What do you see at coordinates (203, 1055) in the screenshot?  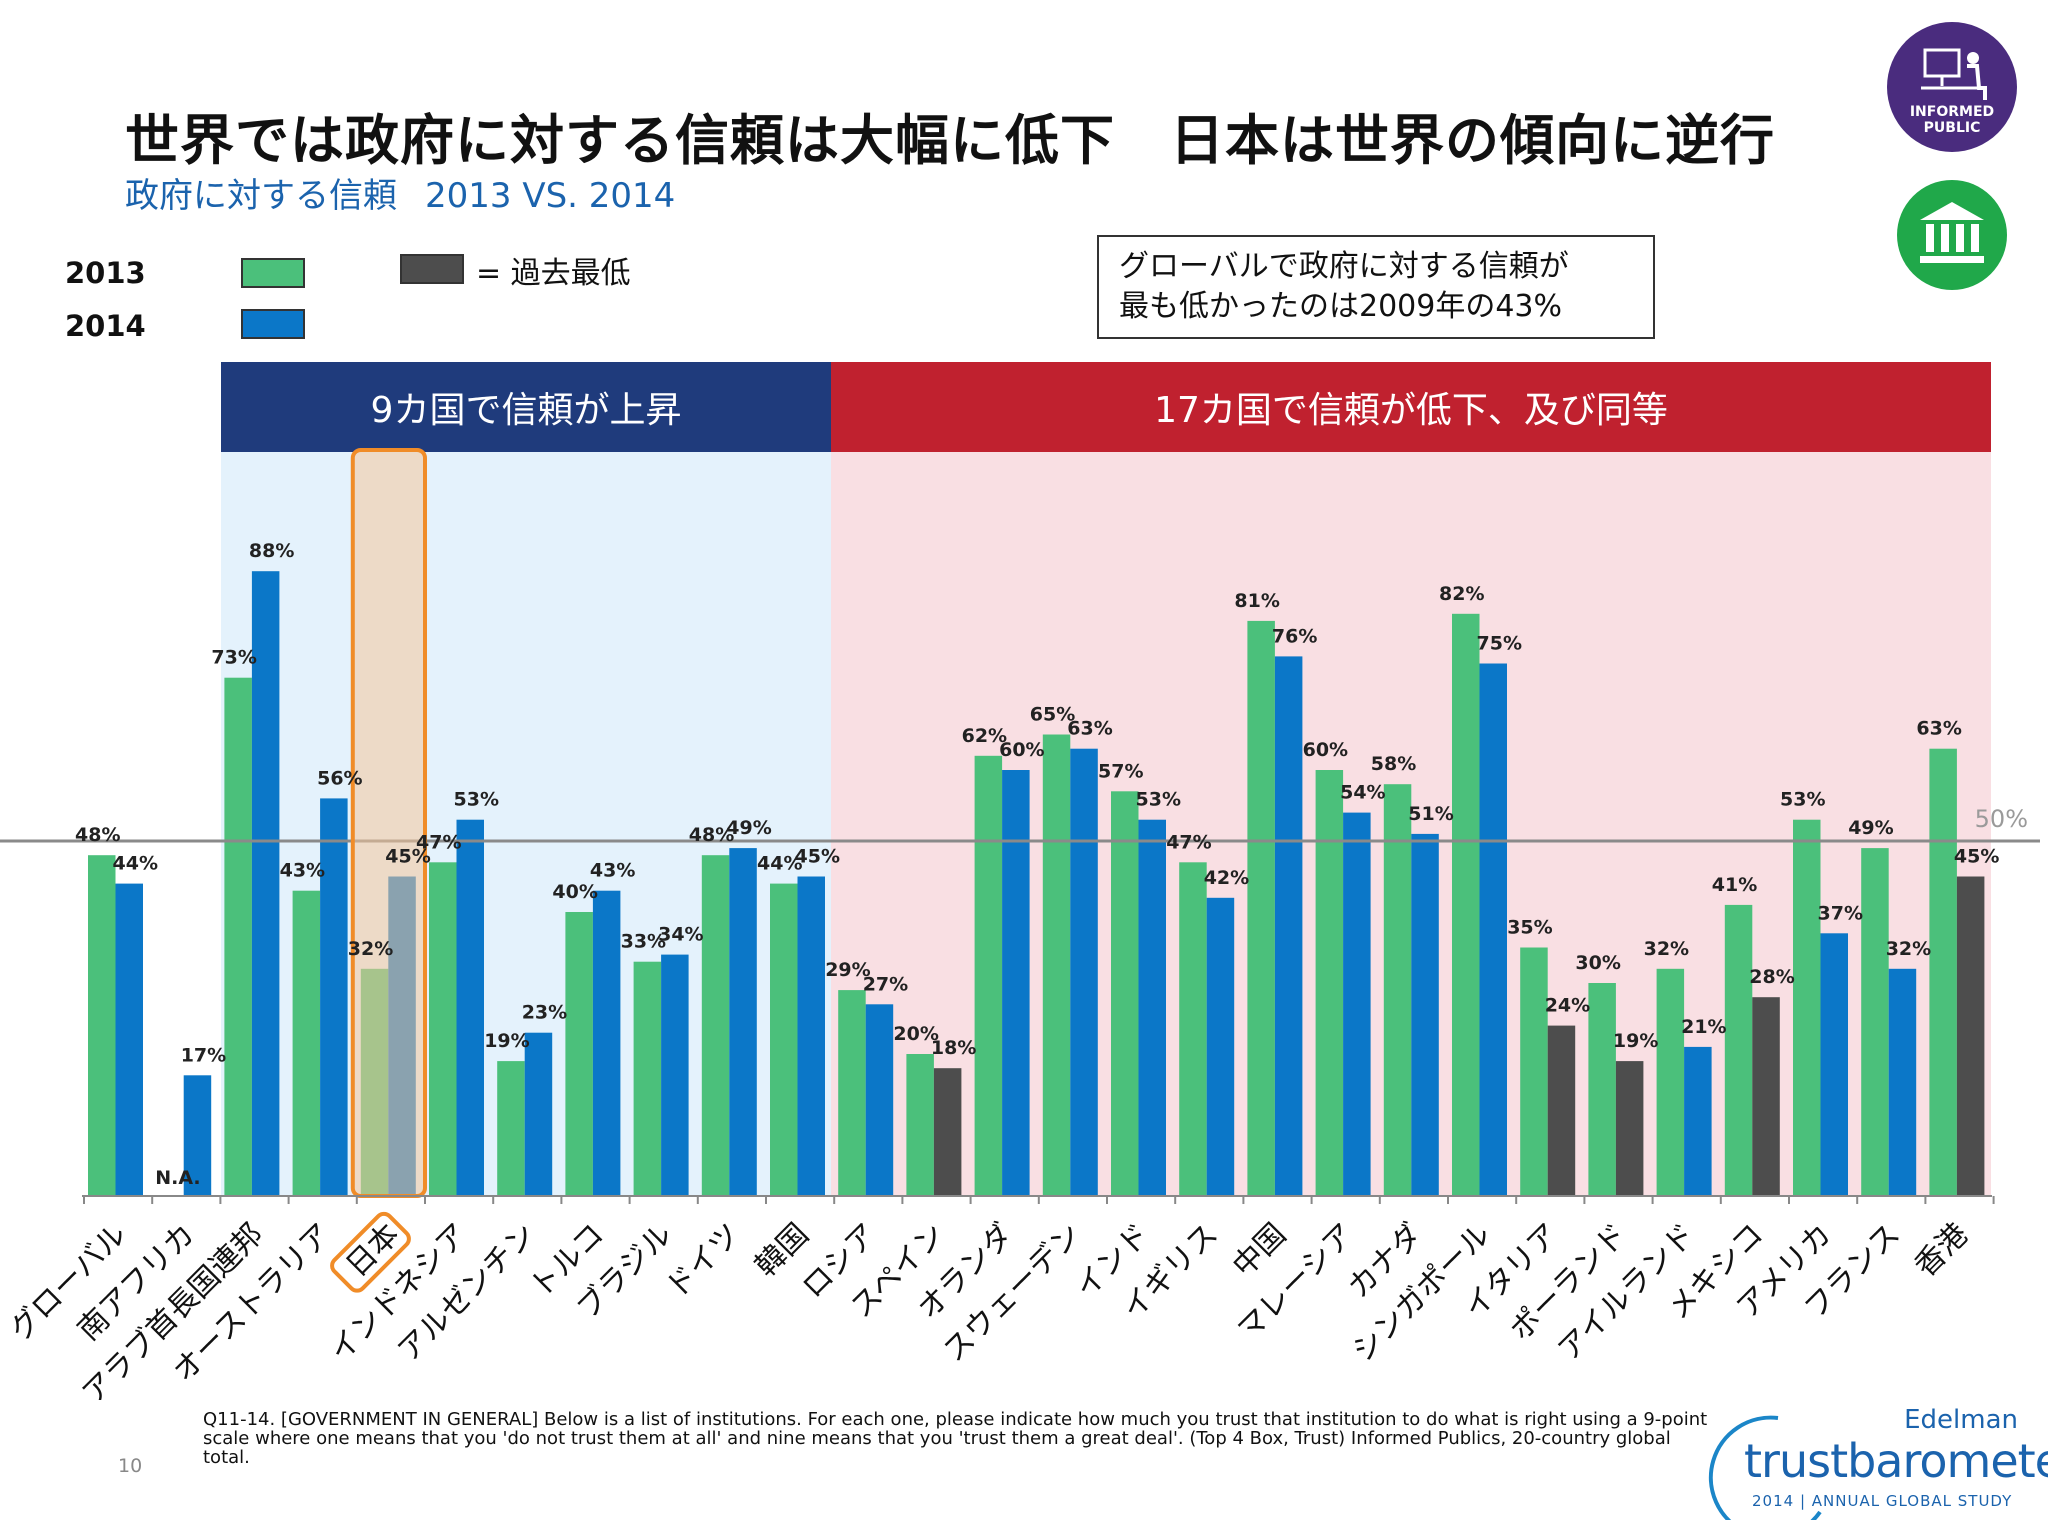 I see `label-2014-1: 17%` at bounding box center [203, 1055].